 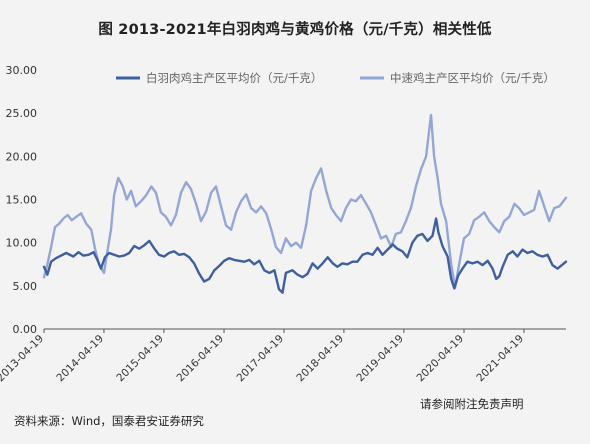 I want to click on x-tick-label: 2018-04-19, so click(x=320, y=359).